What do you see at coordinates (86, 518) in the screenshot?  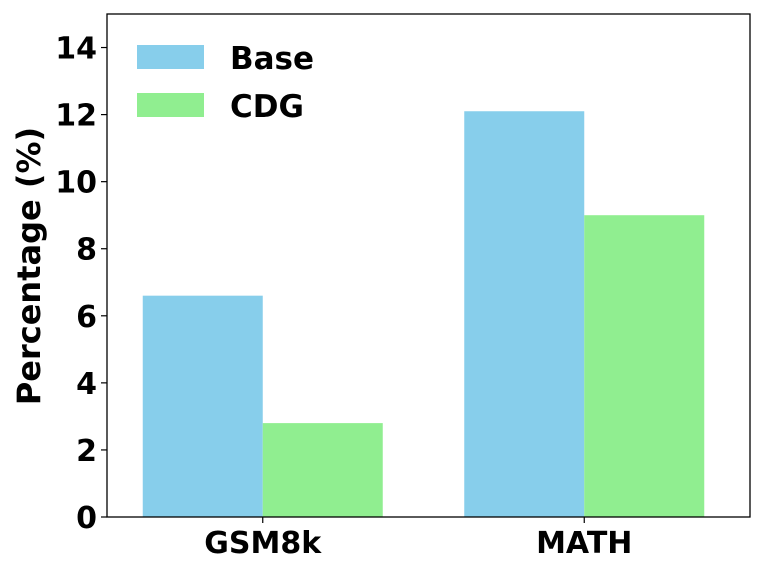 I see `y-tick-label: 0` at bounding box center [86, 518].